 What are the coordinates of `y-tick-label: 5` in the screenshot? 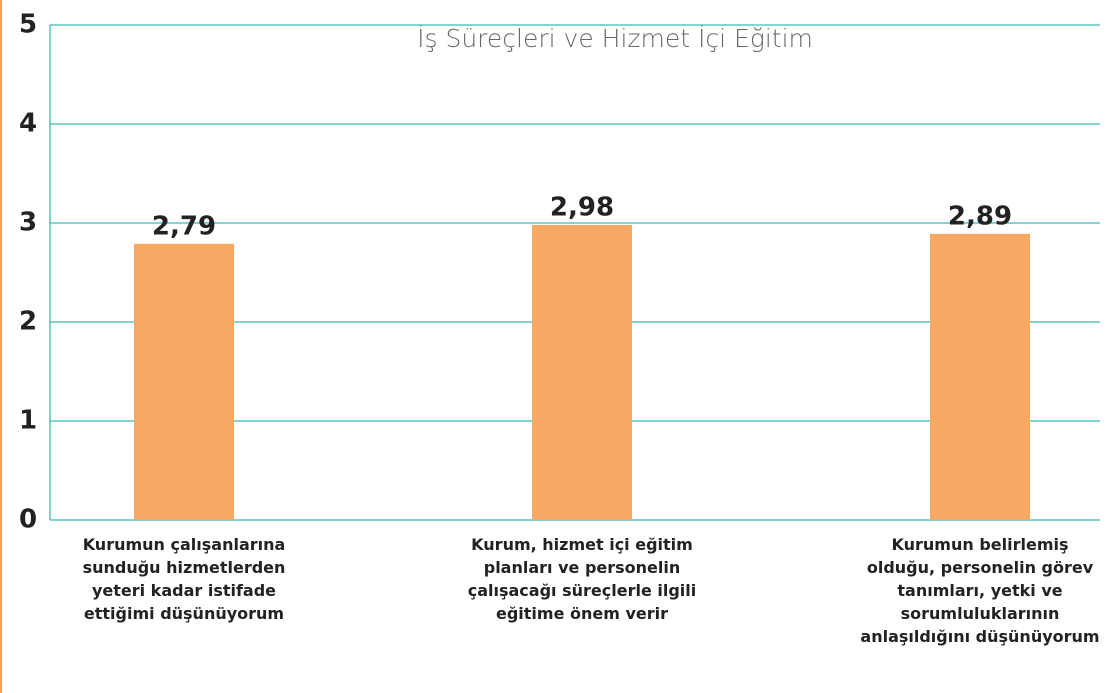 It's located at (28, 25).